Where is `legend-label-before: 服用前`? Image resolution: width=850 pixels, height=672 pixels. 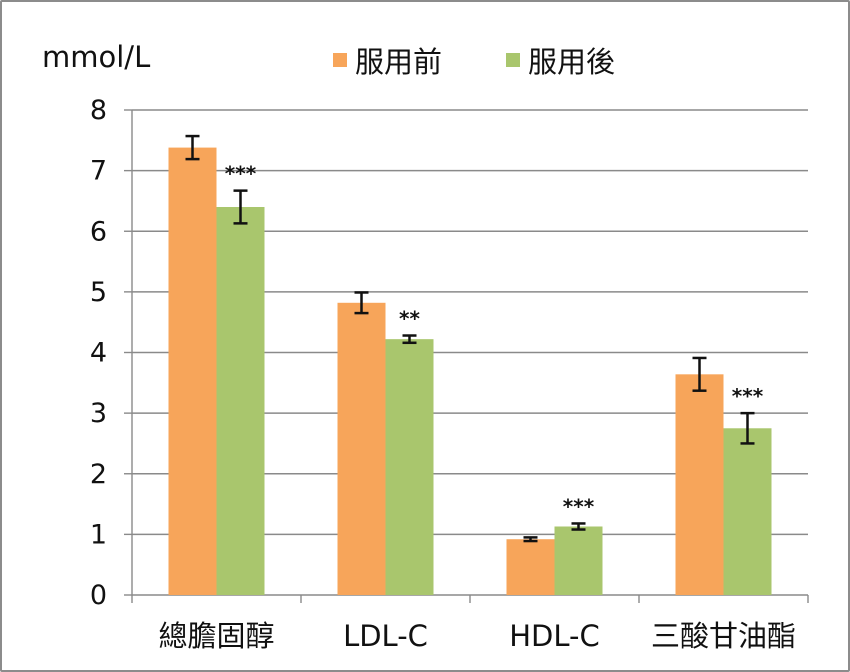 legend-label-before: 服用前 is located at coordinates (399, 62).